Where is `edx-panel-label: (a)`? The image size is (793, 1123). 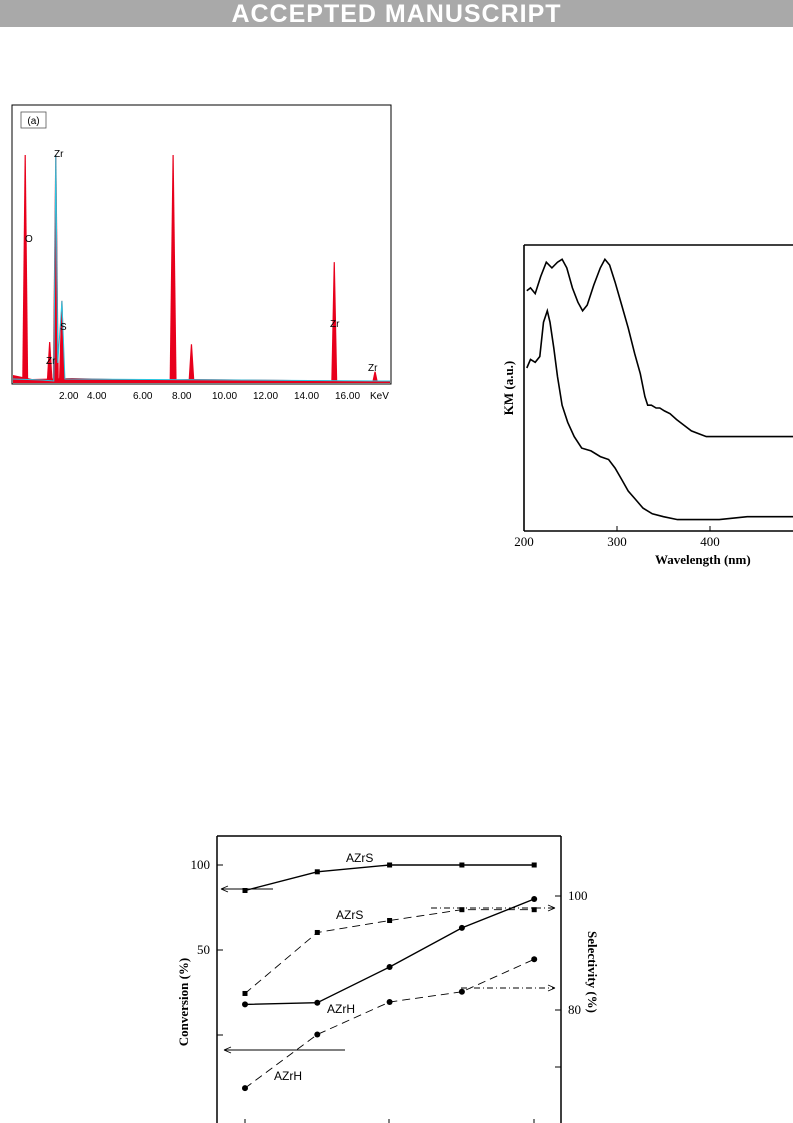 edx-panel-label: (a) is located at coordinates (33, 121).